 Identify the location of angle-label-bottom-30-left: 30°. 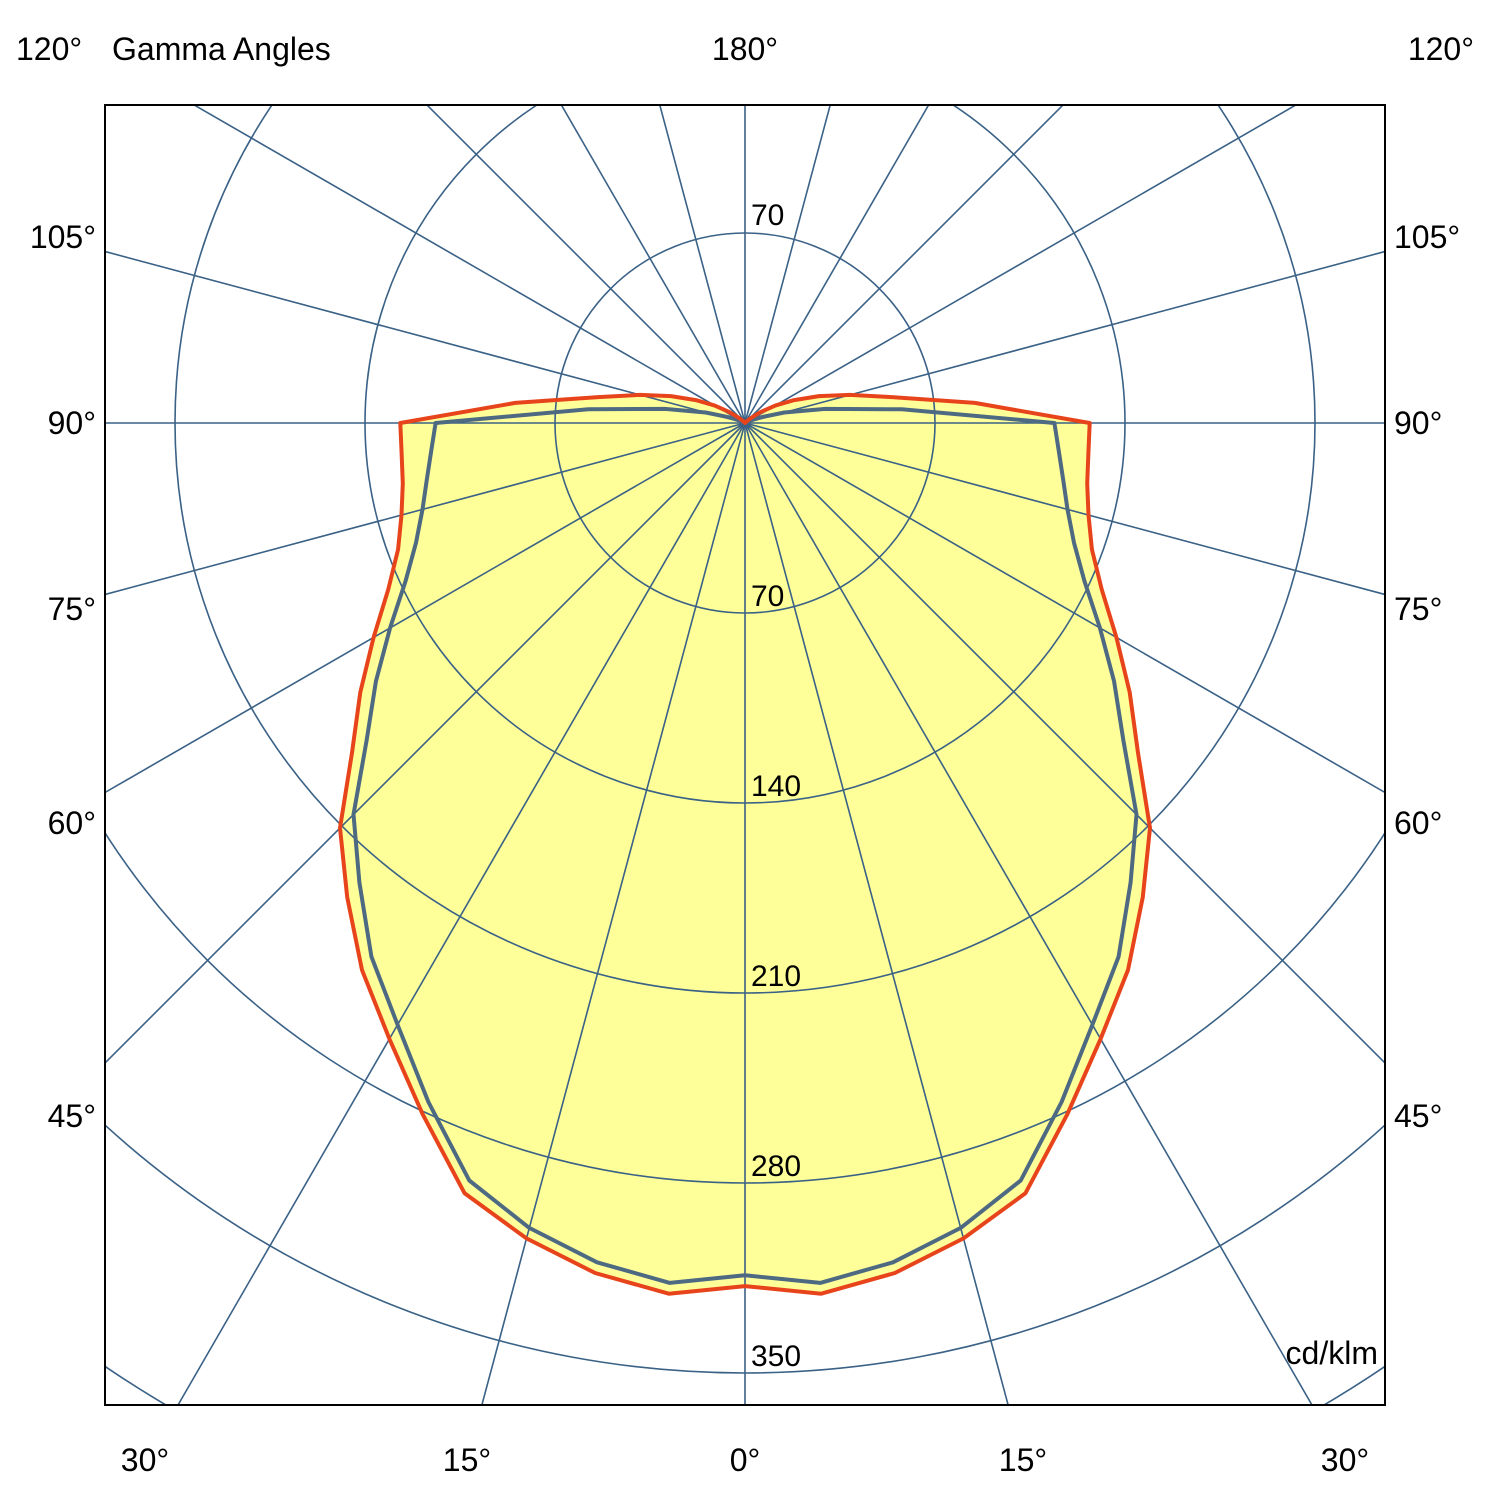
(145, 1460).